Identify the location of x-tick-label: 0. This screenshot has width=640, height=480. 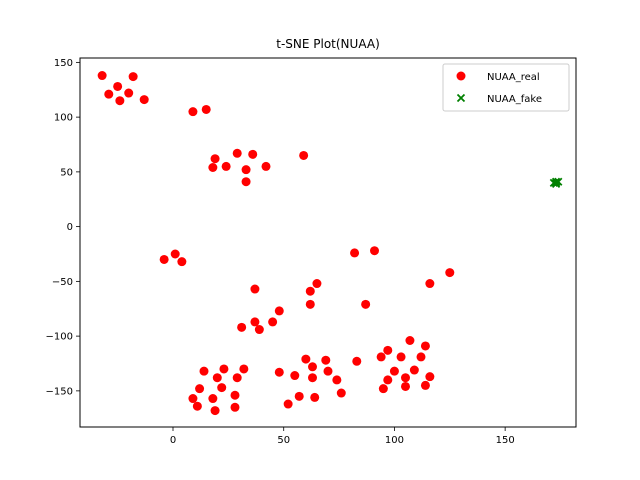
(173, 440).